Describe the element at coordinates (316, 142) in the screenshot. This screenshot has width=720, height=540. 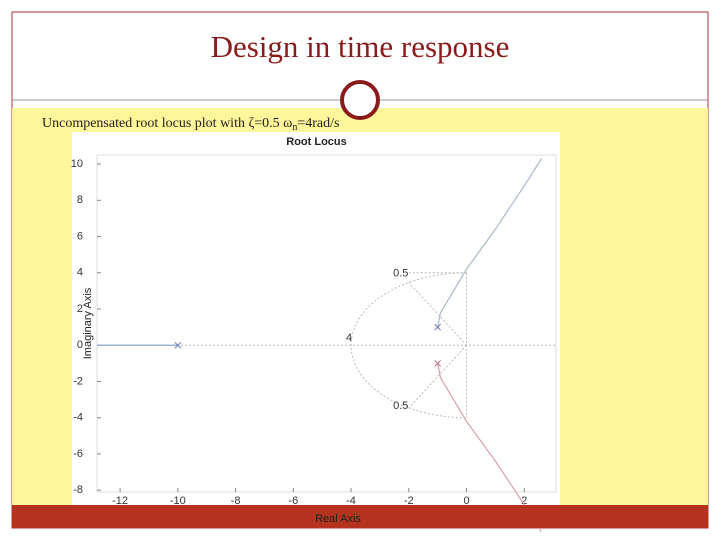
I see `chart-title: Root Locus` at that location.